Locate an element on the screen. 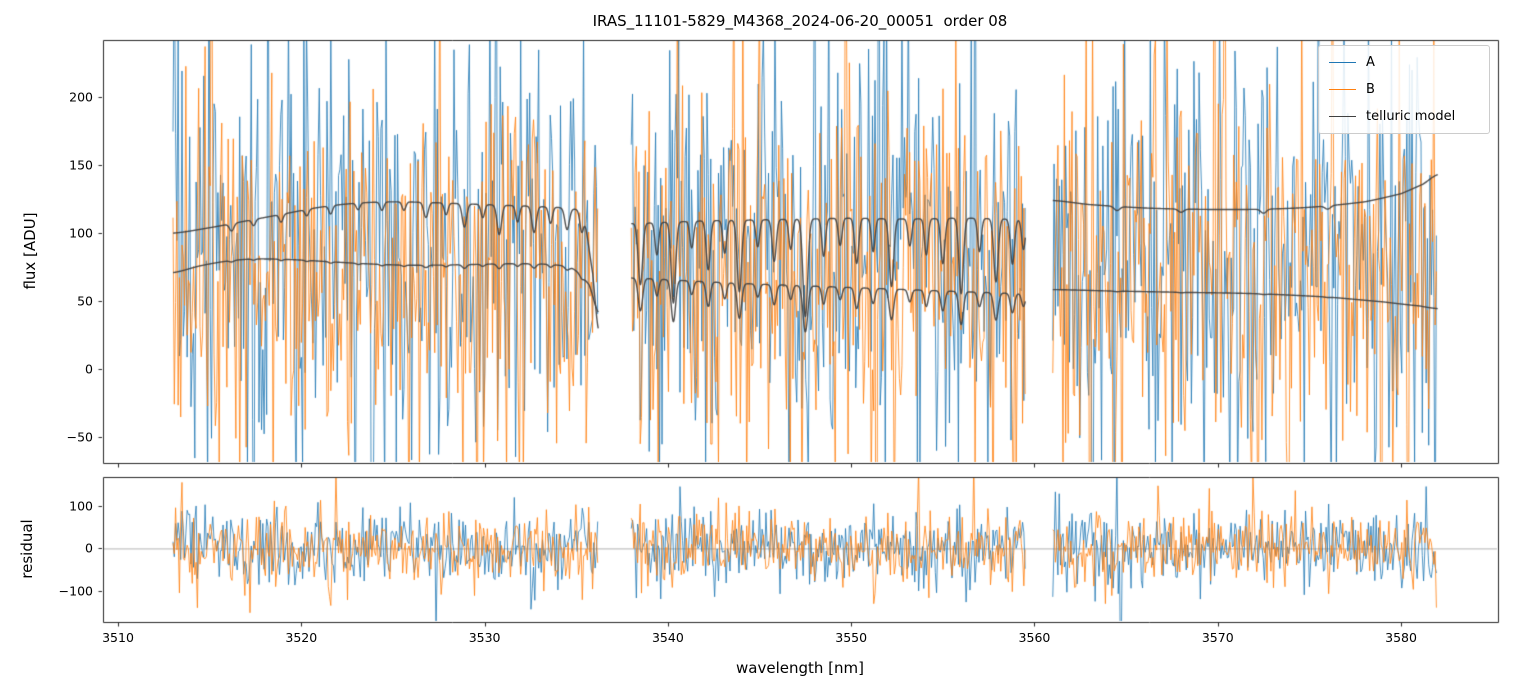 Image resolution: width=1513 pixels, height=696 pixels. x-tick-label: 3570 is located at coordinates (1217, 637).